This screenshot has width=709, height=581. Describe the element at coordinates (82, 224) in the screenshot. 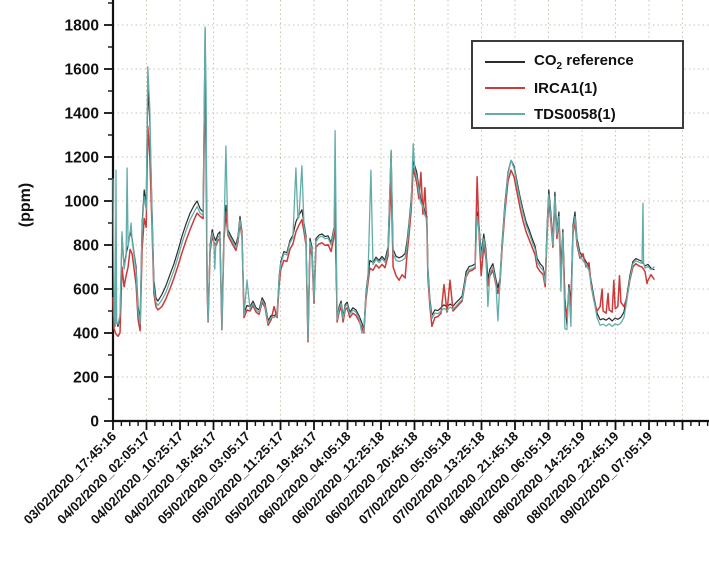

I see `y-tick-labels: 0 200 400 600 800 1000 1200 1400 1600 1800` at that location.